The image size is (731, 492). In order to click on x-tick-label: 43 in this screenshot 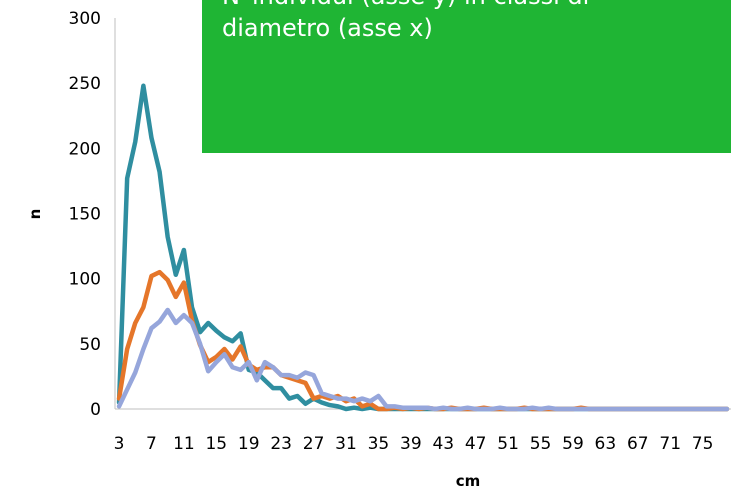, I will do `click(443, 444)`.